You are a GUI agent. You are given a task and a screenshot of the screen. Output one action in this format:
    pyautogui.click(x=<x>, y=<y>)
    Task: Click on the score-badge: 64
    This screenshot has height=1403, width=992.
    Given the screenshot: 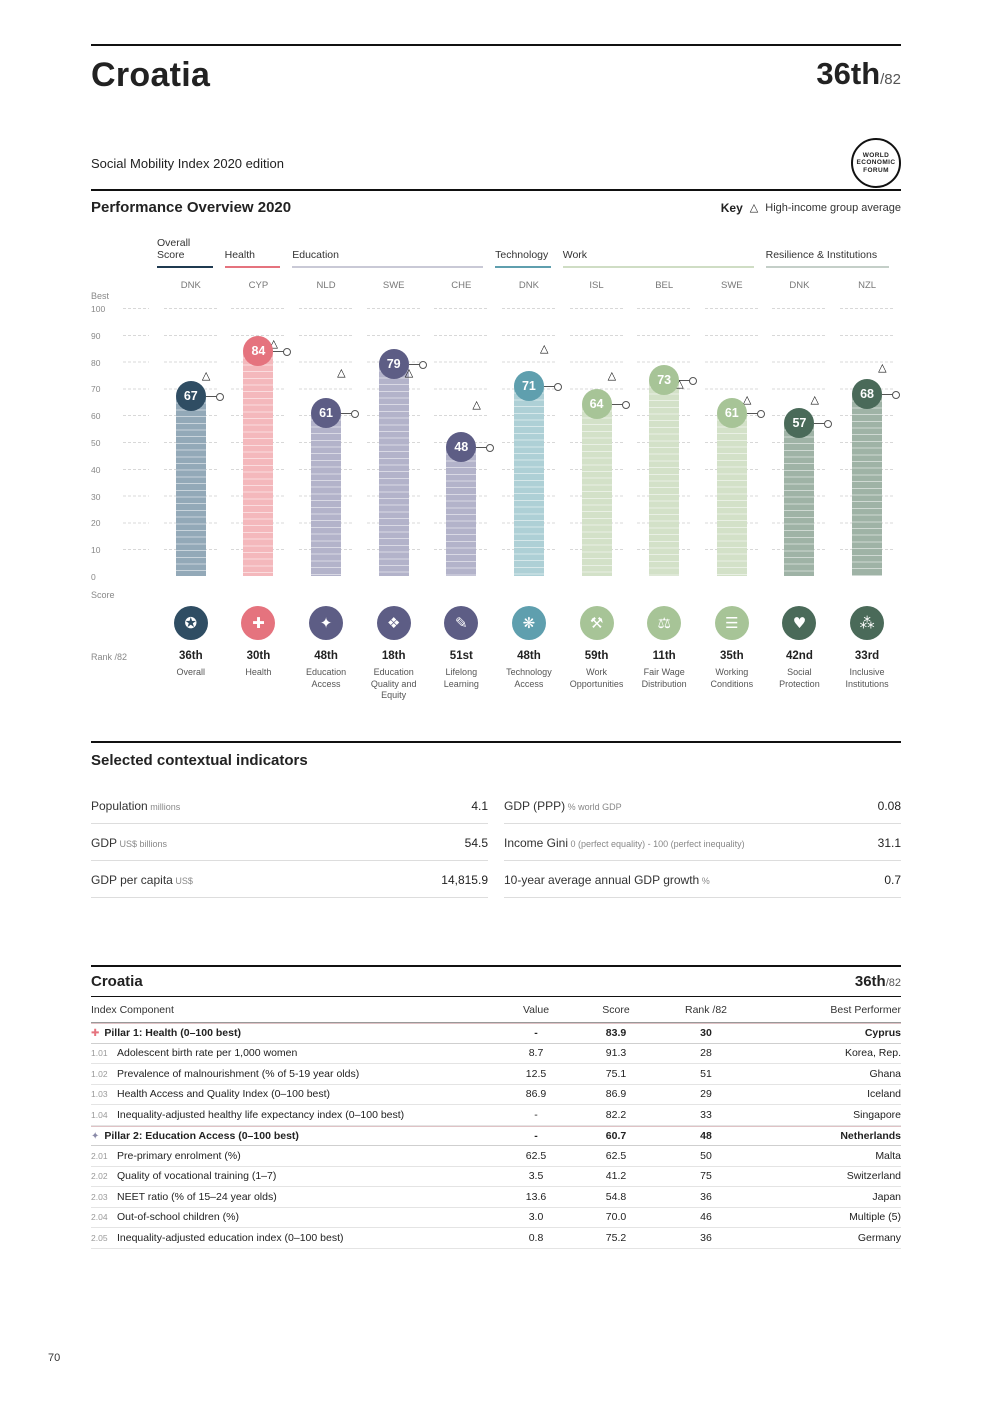 What is the action you would take?
    pyautogui.click(x=596, y=404)
    